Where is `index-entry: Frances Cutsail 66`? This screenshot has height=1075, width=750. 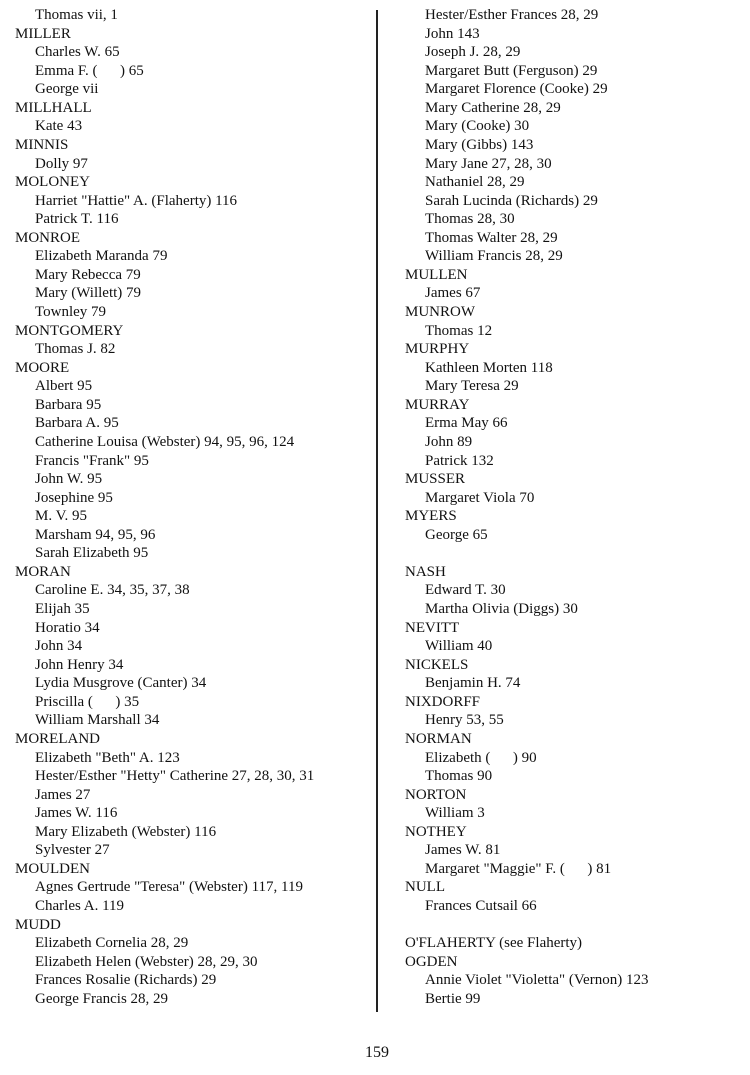
index-entry: Frances Cutsail 66 is located at coordinates (481, 906).